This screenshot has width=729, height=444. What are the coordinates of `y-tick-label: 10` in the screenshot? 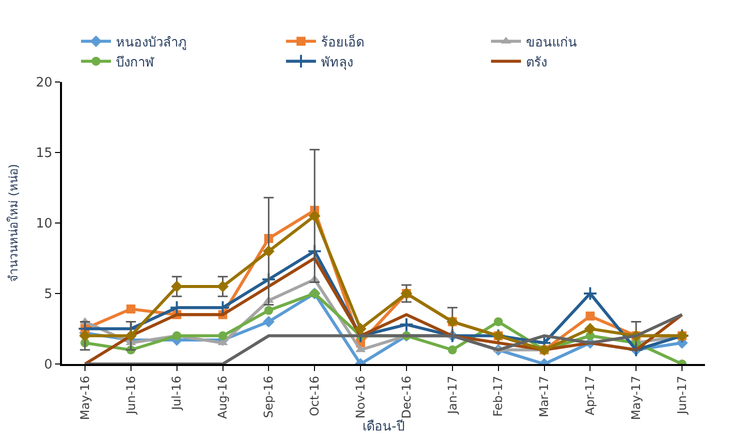 It's located at (44, 224).